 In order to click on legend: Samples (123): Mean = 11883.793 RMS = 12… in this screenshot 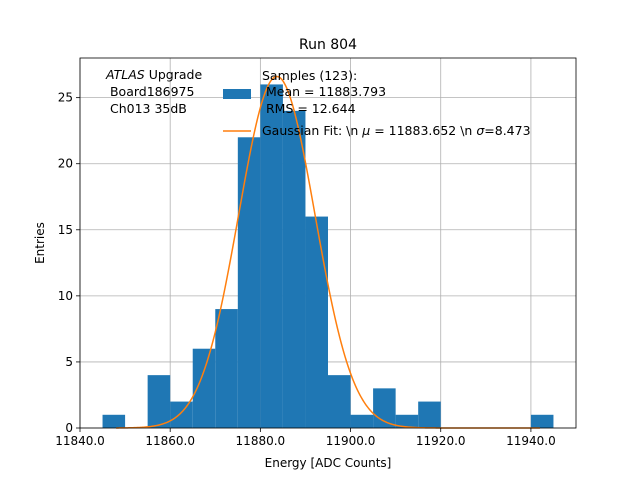, I will do `click(377, 103)`.